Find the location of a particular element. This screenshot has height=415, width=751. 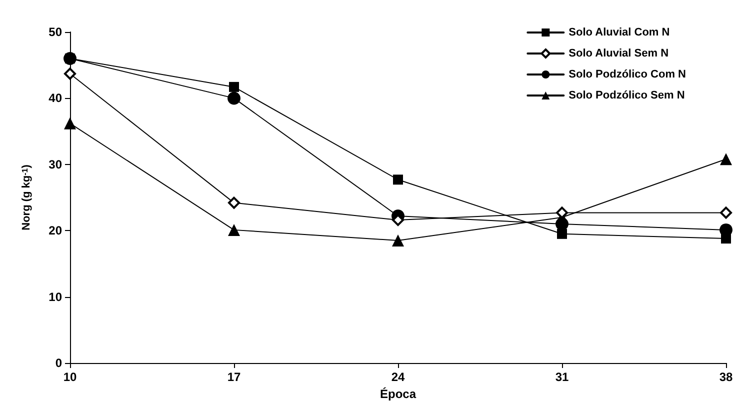

legend-label: Solo Podzólico Com N is located at coordinates (627, 74).